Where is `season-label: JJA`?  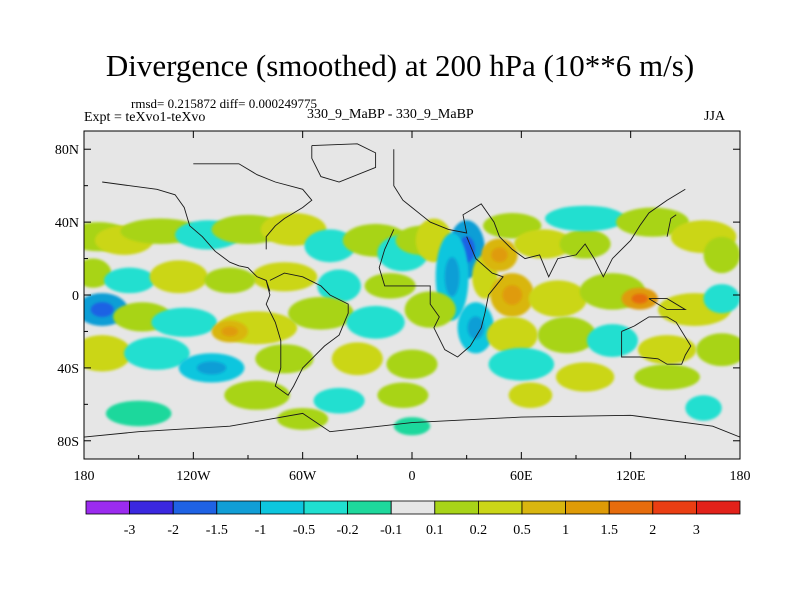
season-label: JJA is located at coordinates (715, 116).